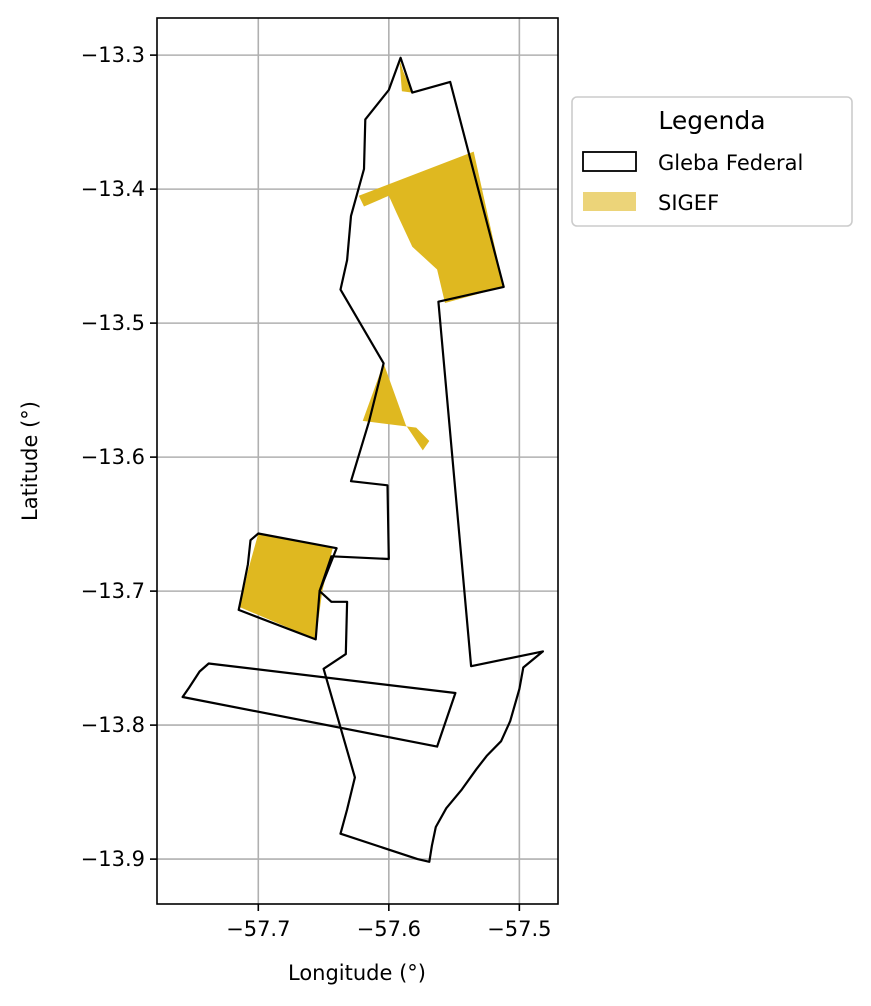 Image resolution: width=871 pixels, height=1006 pixels. I want to click on x-axis: −57.7 −57.6 −57.5, so click(389, 922).